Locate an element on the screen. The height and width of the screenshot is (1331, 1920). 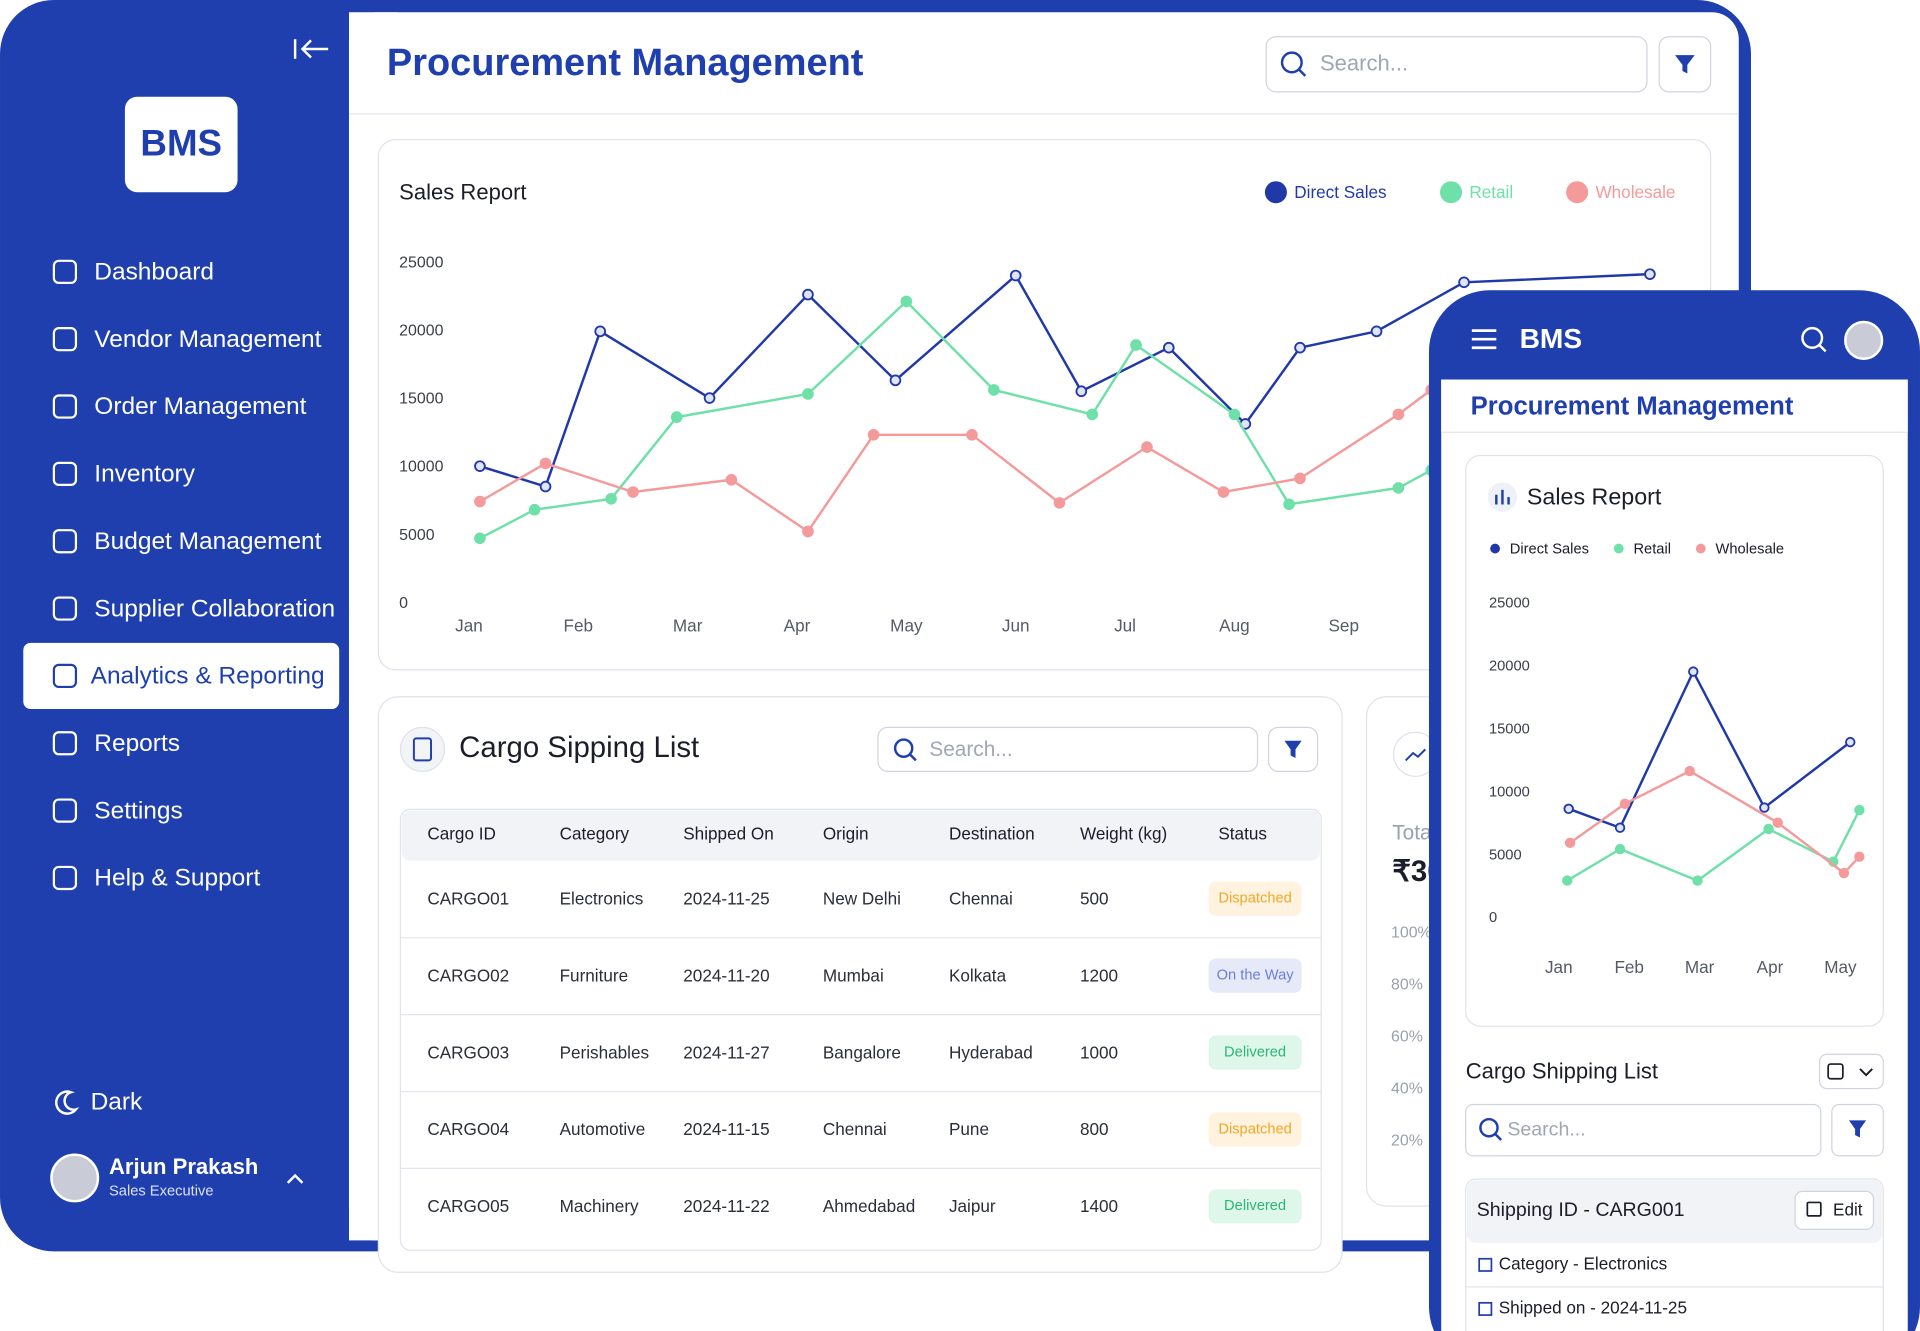
table-cell: 1000 is located at coordinates (1099, 1052).